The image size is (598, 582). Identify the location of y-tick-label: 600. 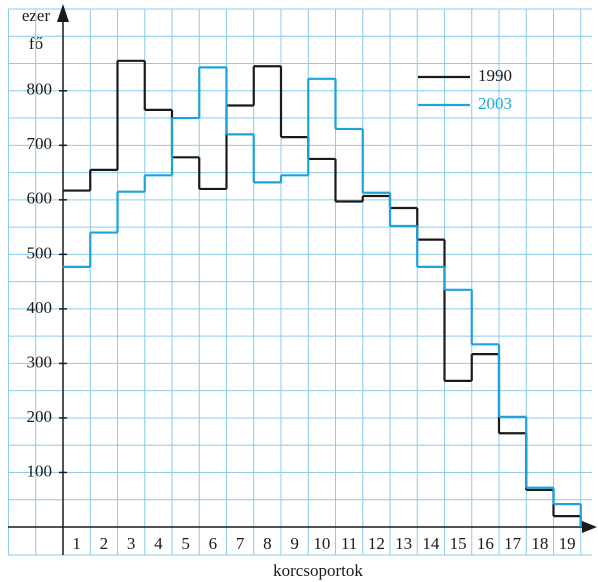
(40, 198).